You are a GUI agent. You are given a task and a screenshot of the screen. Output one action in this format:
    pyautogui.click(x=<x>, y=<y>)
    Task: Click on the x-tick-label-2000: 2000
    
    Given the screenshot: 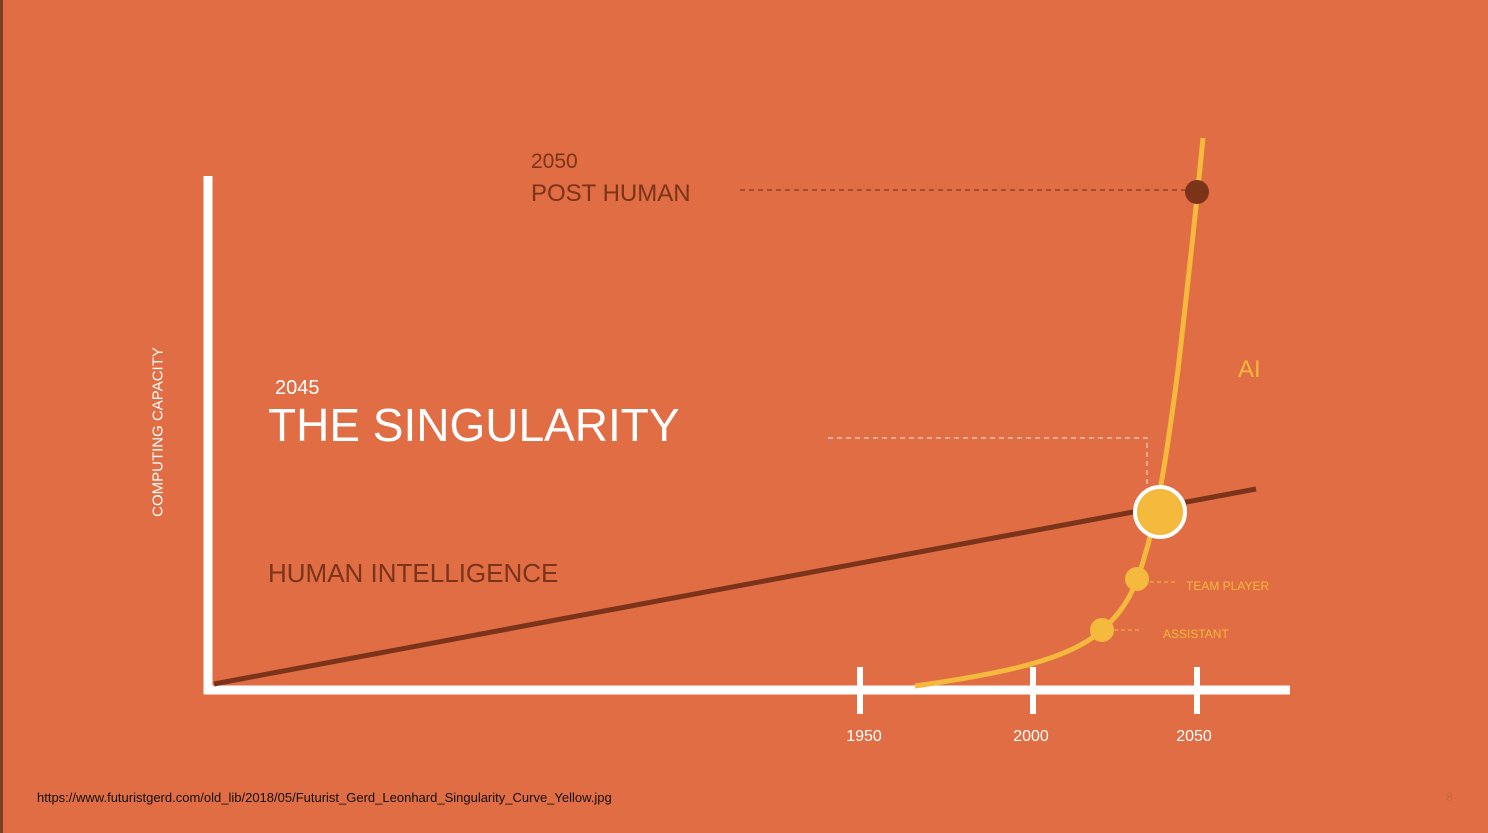 What is the action you would take?
    pyautogui.click(x=1031, y=736)
    